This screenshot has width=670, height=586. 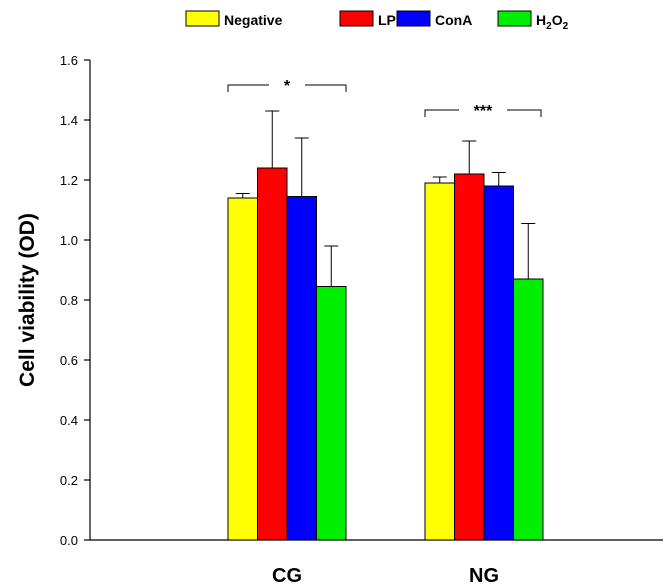 I want to click on significance-label: *, so click(x=287, y=86).